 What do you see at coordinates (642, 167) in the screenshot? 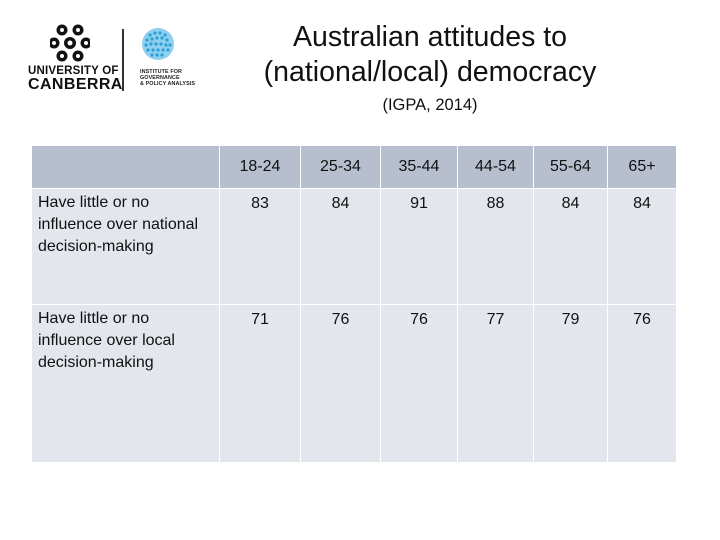
I see `column-header: 65+` at bounding box center [642, 167].